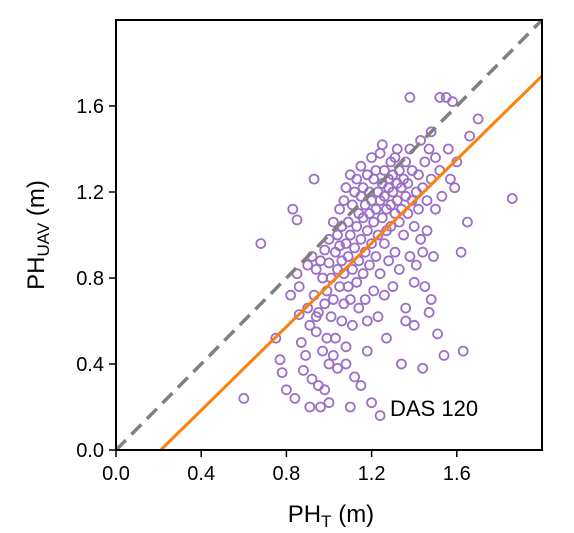 This screenshot has width=574, height=533. Describe the element at coordinates (201, 474) in the screenshot. I see `x-tick-label: 0.4` at that location.